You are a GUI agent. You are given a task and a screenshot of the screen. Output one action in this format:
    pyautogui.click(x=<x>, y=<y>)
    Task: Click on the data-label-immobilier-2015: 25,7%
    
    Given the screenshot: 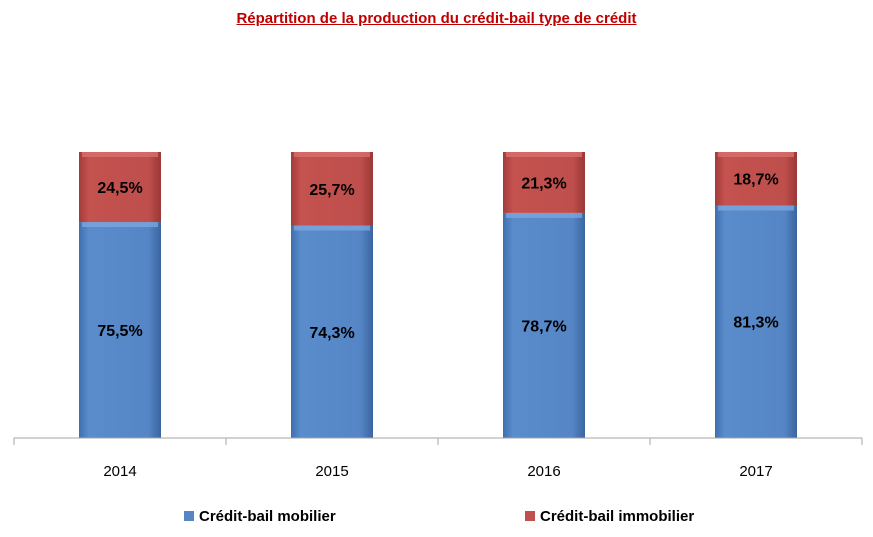 What is the action you would take?
    pyautogui.click(x=331, y=190)
    